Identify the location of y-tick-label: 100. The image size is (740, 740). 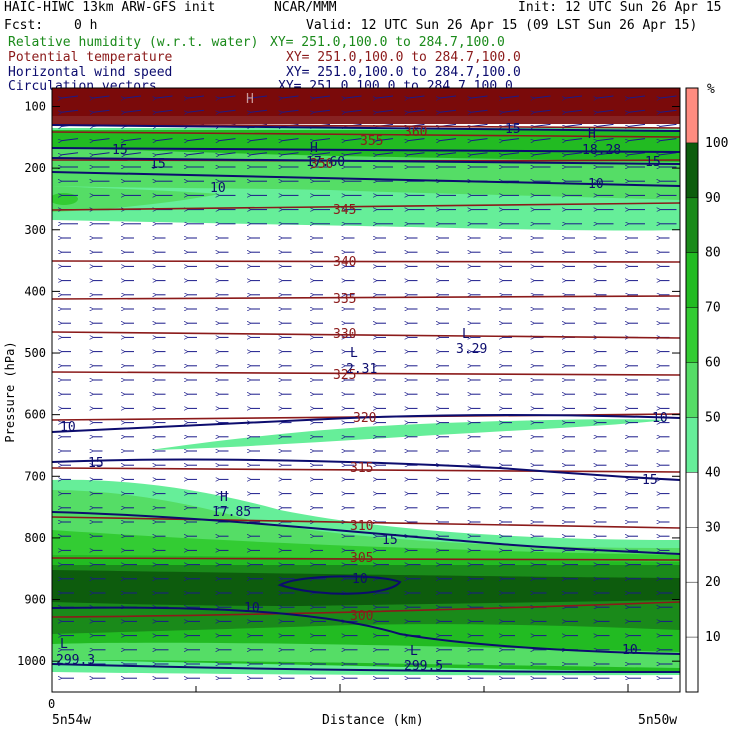
(35, 106).